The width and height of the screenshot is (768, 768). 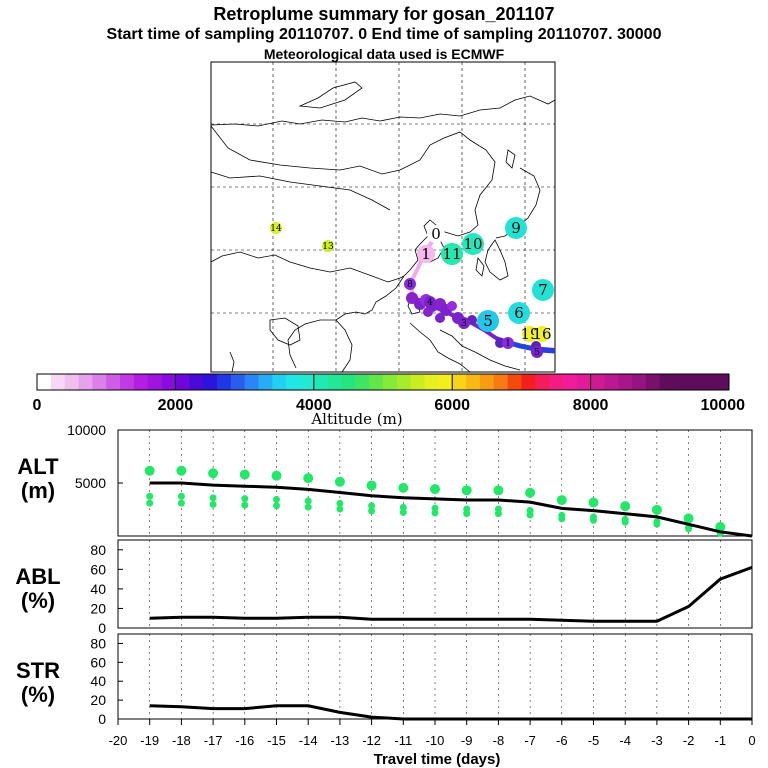 What do you see at coordinates (37, 405) in the screenshot?
I see `colorbar-tick-label: 0` at bounding box center [37, 405].